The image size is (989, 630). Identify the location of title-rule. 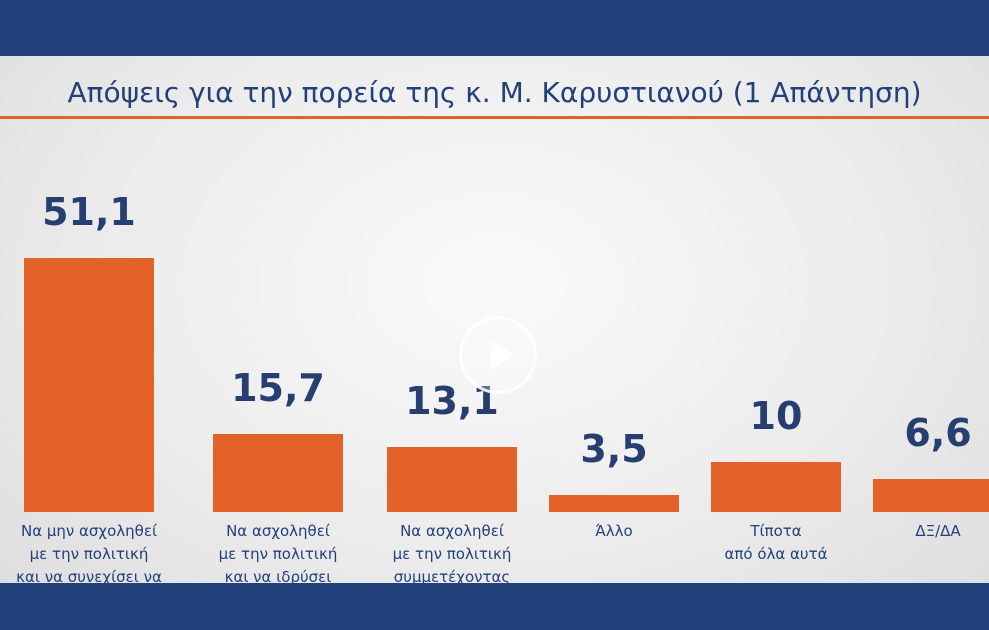
(494, 117).